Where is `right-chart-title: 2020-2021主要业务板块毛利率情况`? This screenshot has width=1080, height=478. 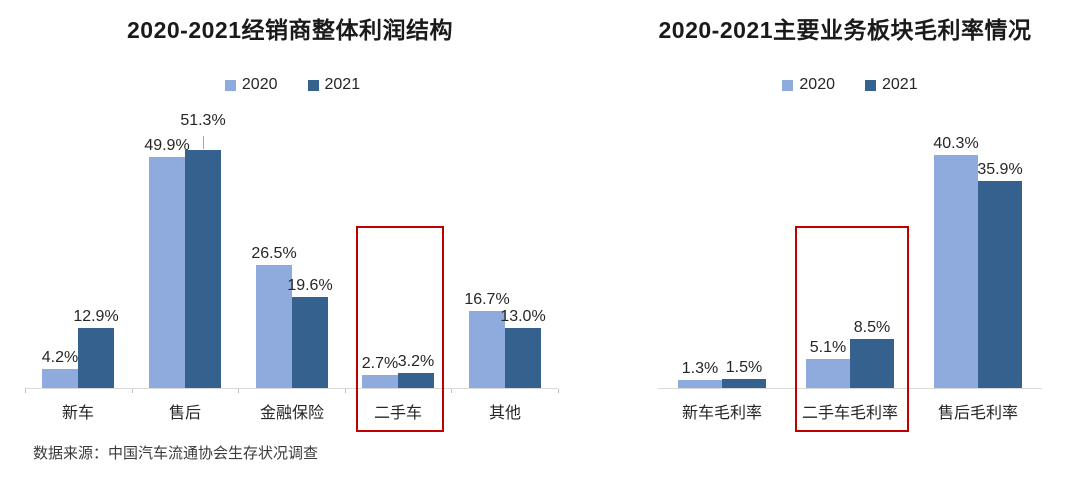
right-chart-title: 2020-2021主要业务板块毛利率情况 is located at coordinates (845, 30).